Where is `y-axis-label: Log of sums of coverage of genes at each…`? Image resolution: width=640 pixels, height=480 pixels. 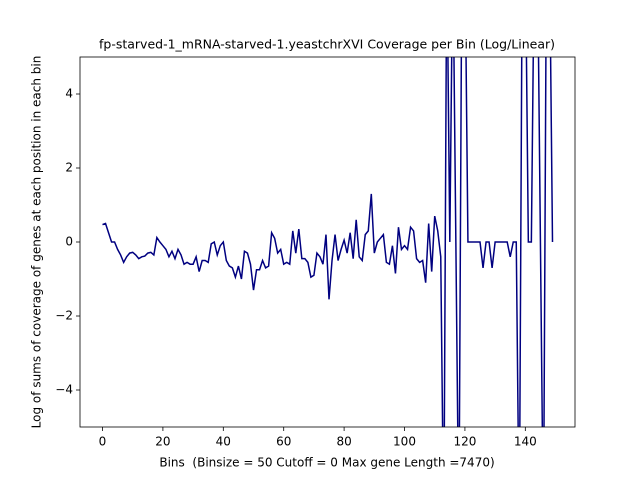 y-axis-label: Log of sums of coverage of genes at each… is located at coordinates (37, 242).